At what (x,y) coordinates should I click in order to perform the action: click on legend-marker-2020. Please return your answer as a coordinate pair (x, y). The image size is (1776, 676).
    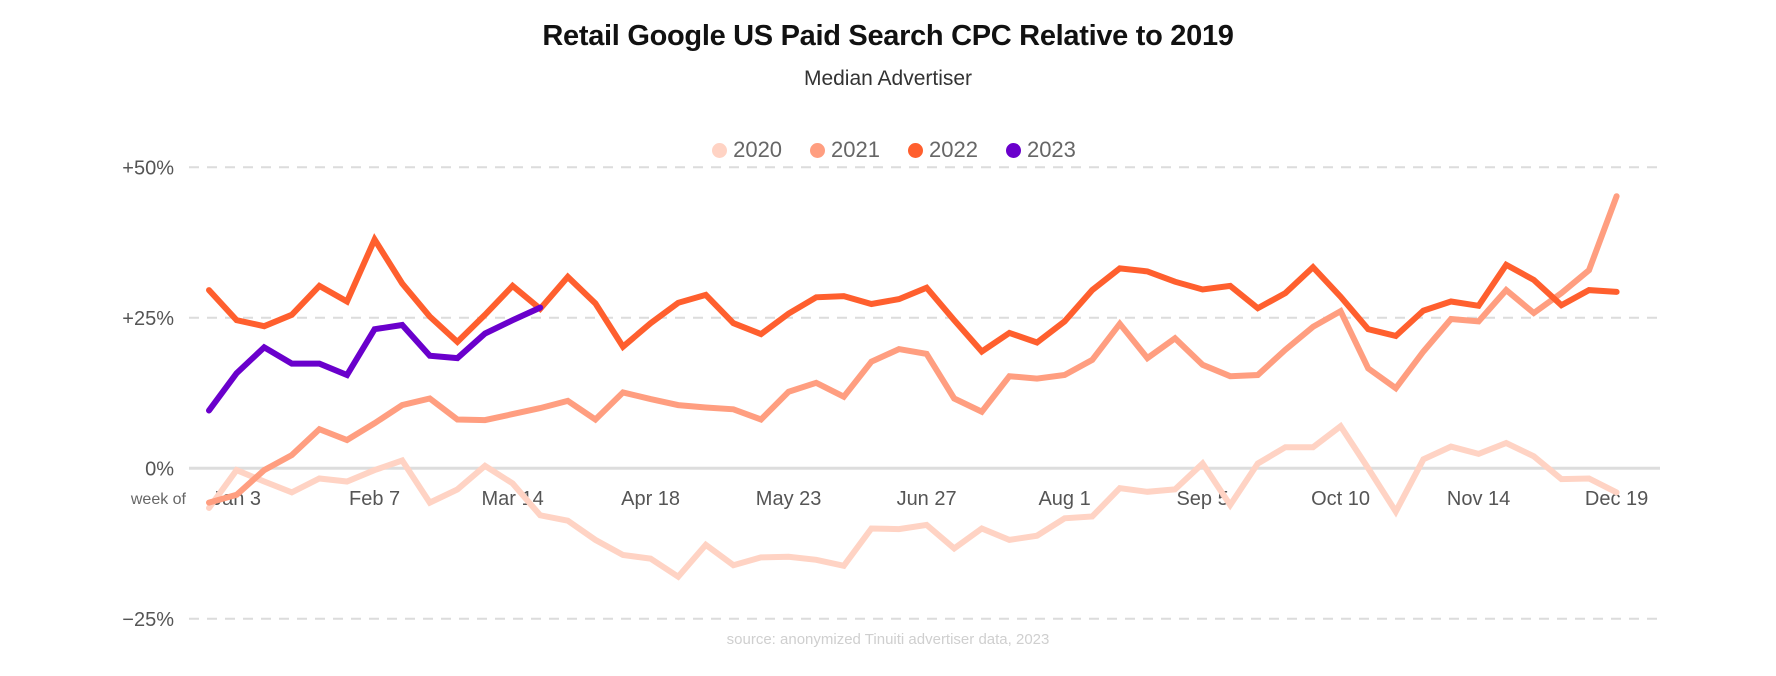
    Looking at the image, I should click on (720, 150).